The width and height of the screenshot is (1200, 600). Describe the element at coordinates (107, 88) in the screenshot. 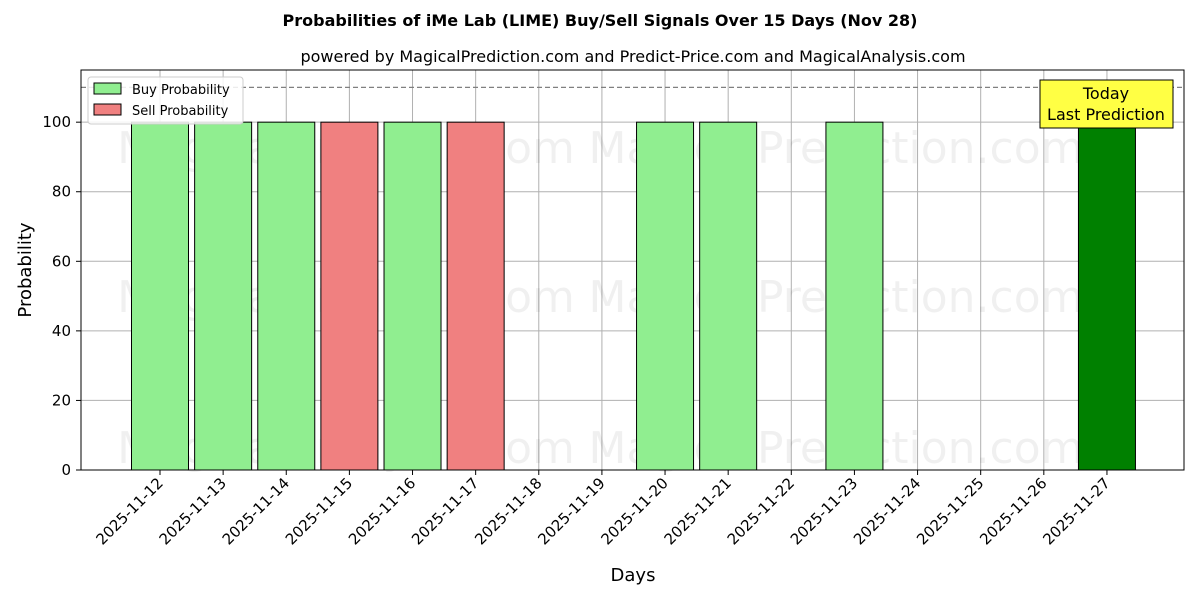

I see `legend-buy-swatch` at that location.